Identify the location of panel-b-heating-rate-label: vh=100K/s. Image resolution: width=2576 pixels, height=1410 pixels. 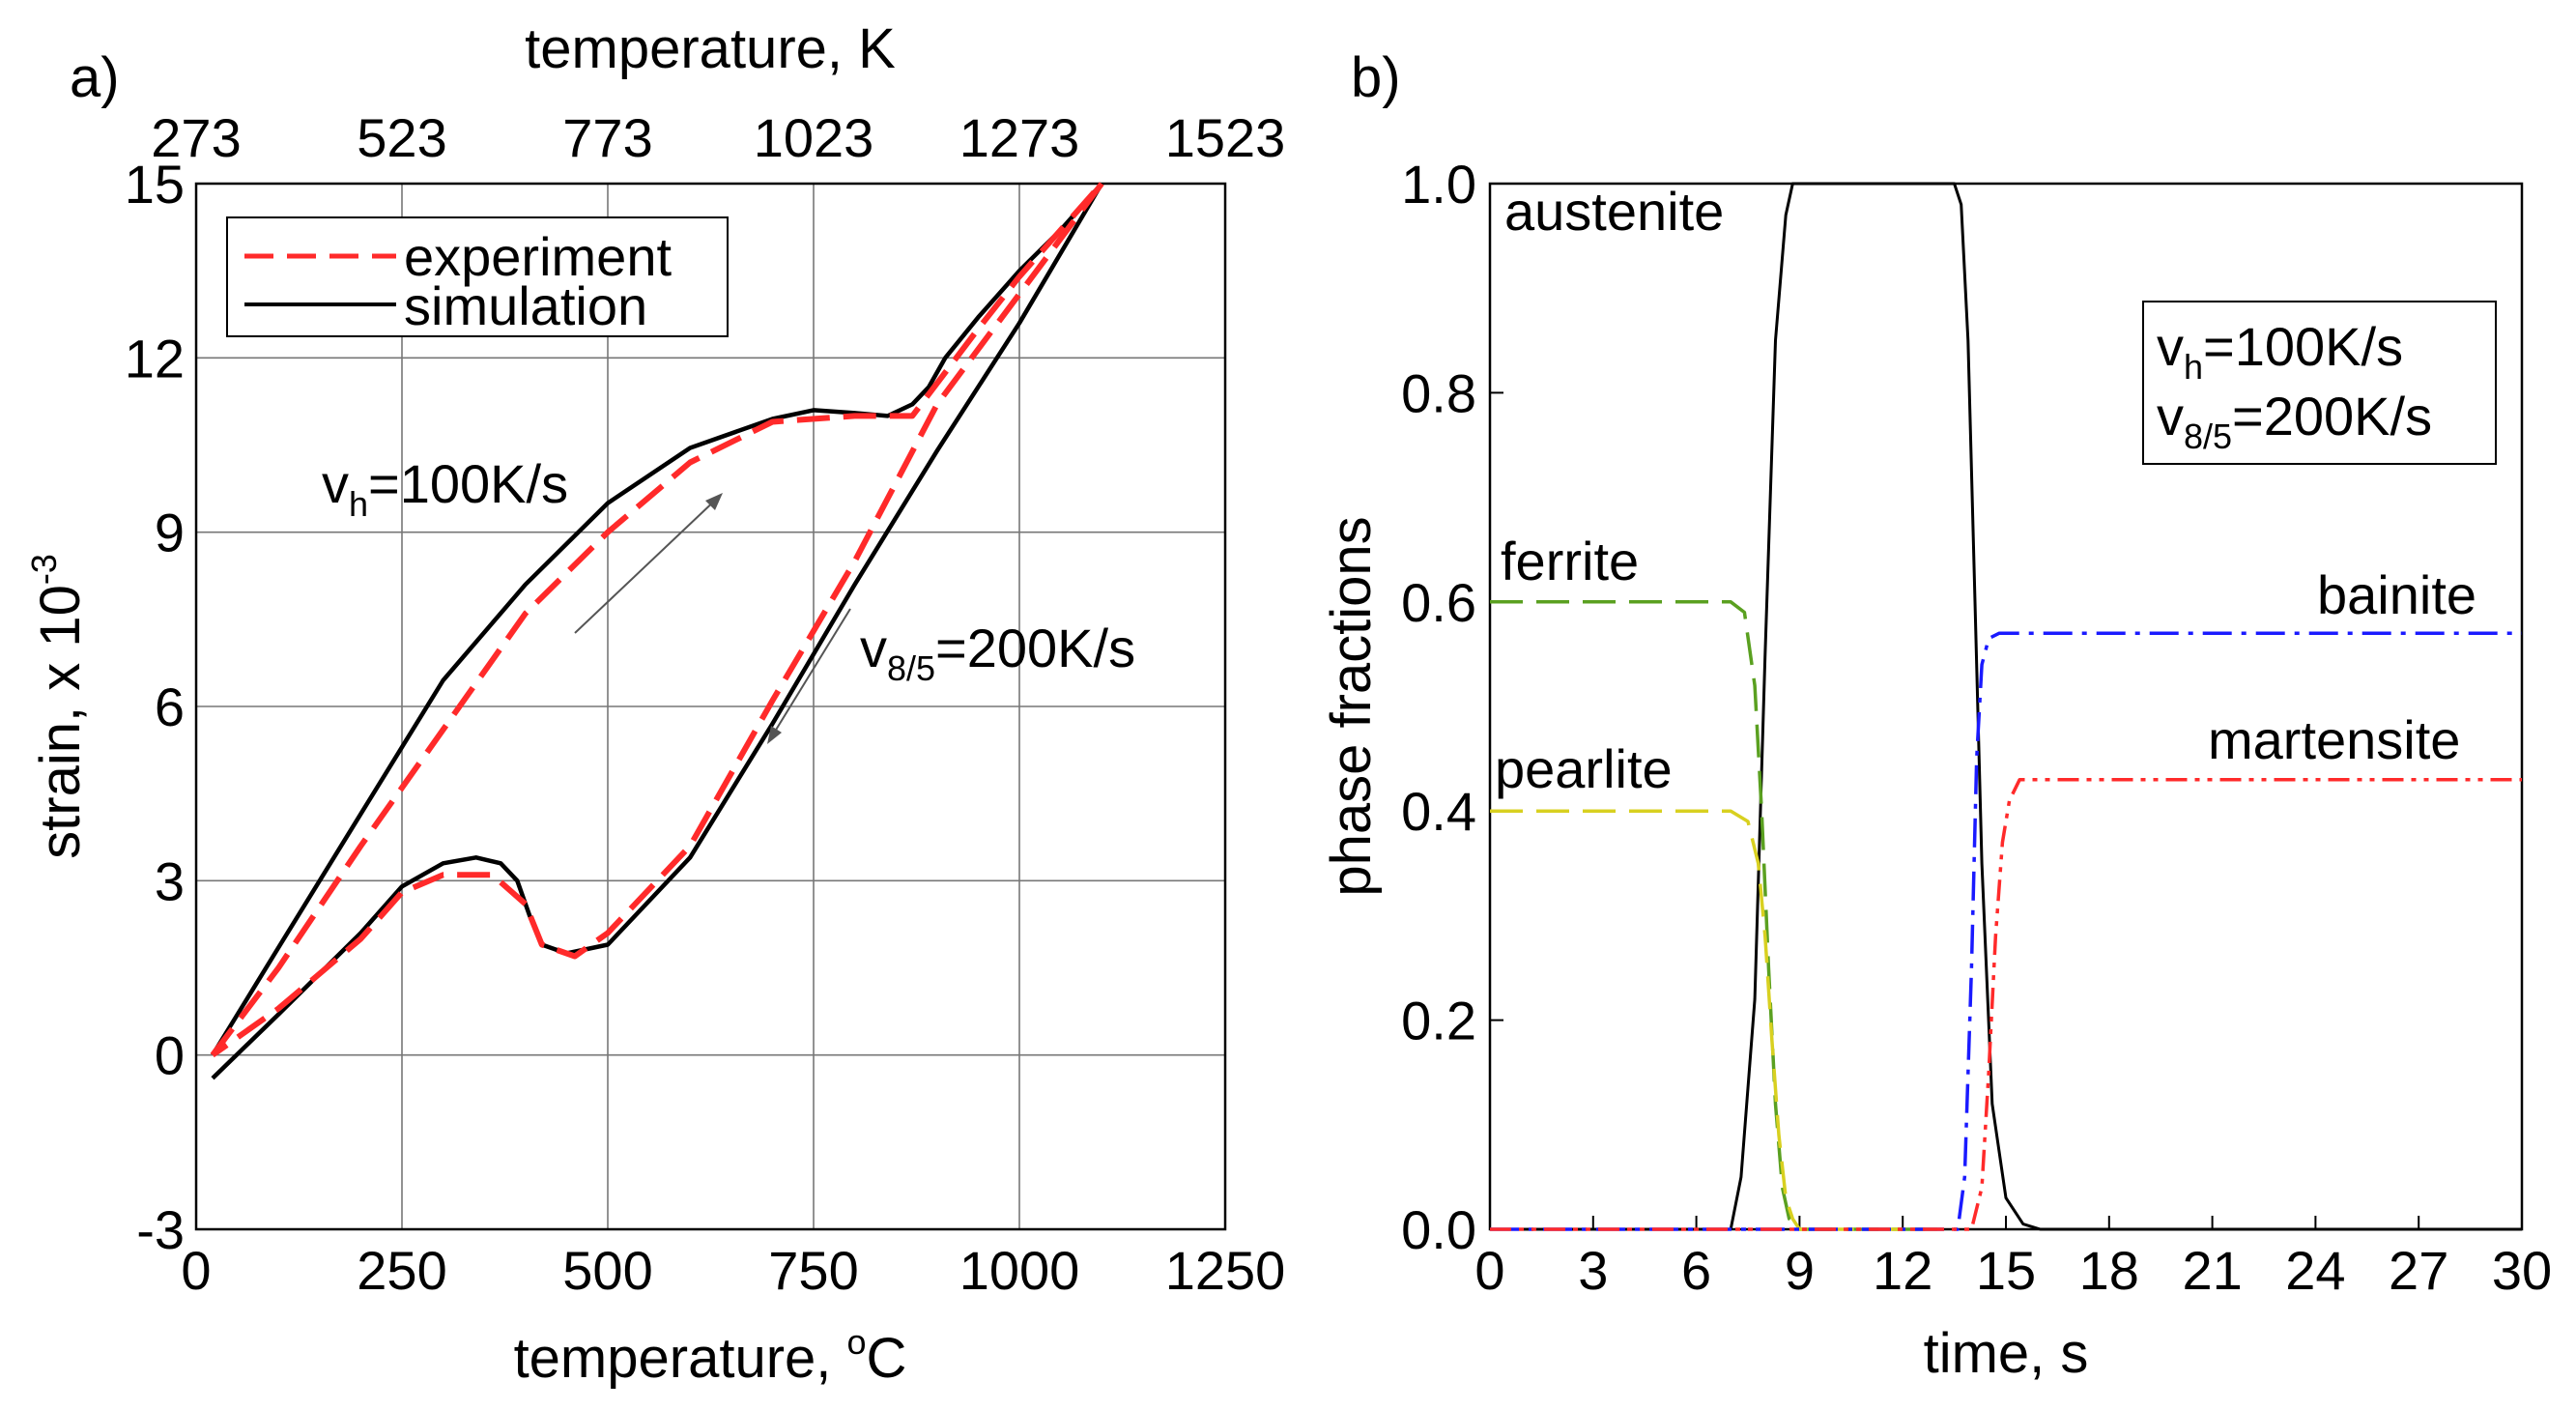
(2280, 351).